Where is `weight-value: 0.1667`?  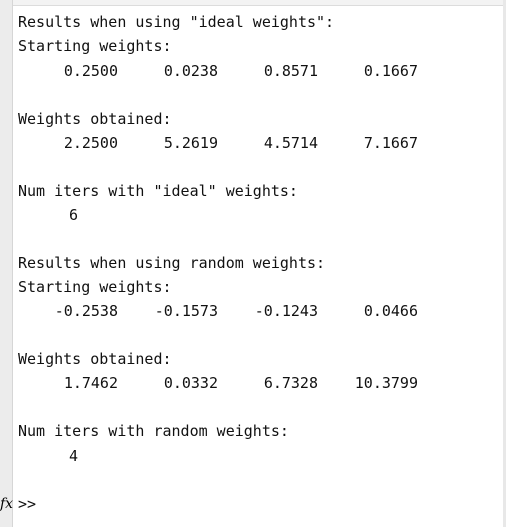
weight-value: 0.1667 is located at coordinates (390, 71).